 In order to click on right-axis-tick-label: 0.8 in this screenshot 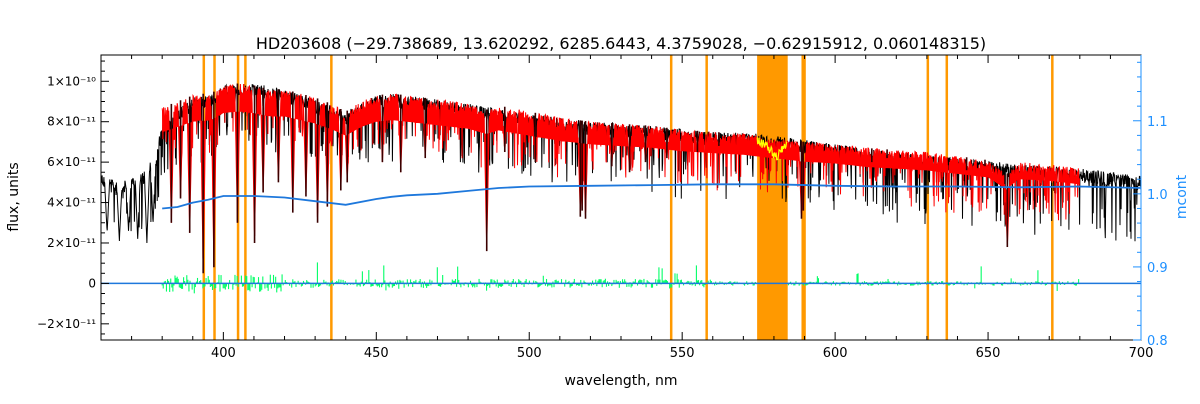, I will do `click(1157, 341)`.